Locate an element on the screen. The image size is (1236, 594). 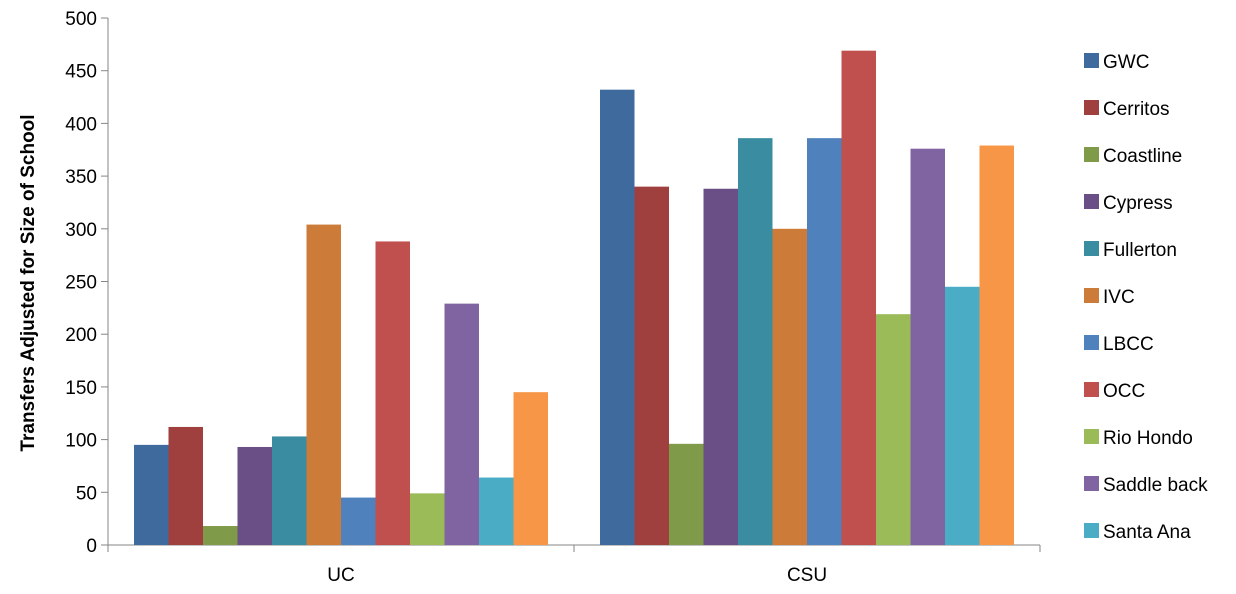
legend-label: Fullerton is located at coordinates (1140, 250).